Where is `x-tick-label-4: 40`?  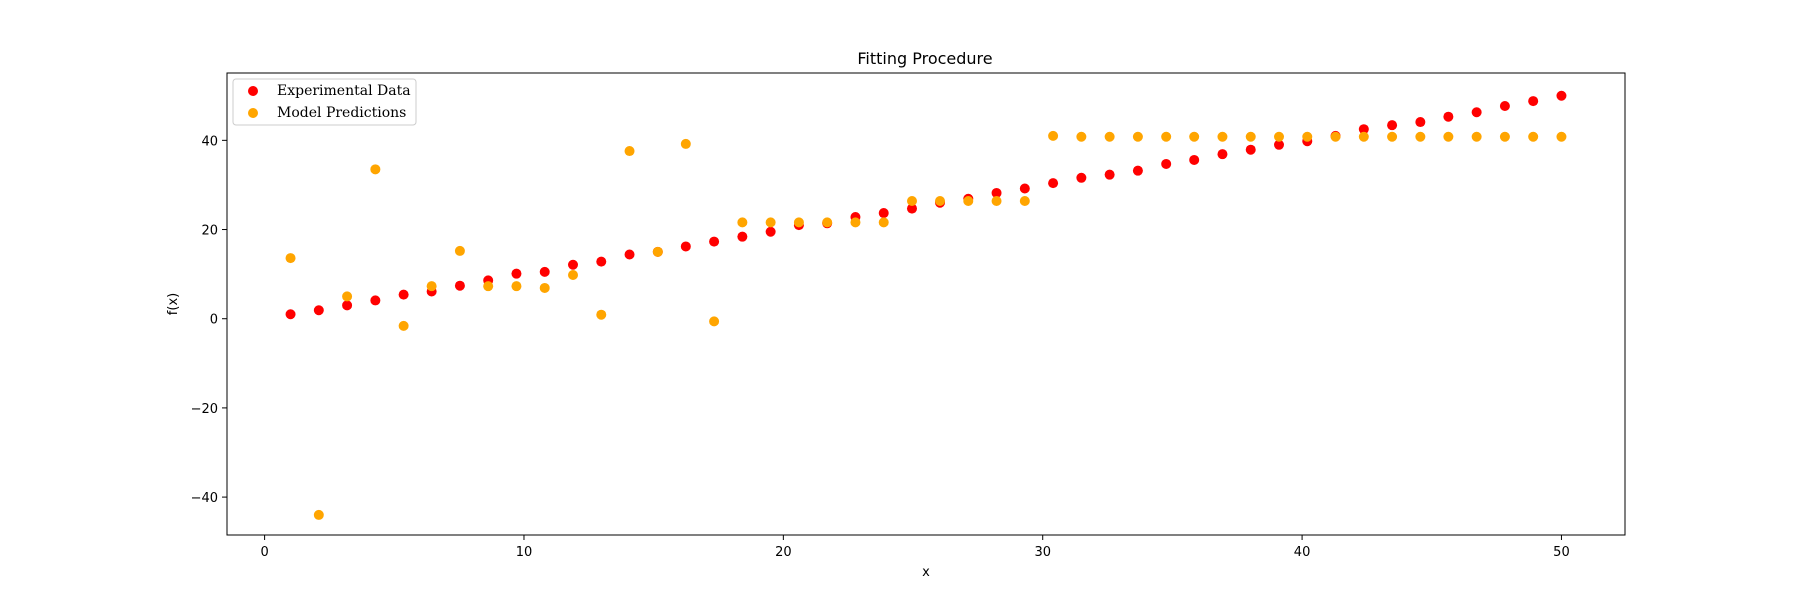
x-tick-label-4: 40 is located at coordinates (1302, 552).